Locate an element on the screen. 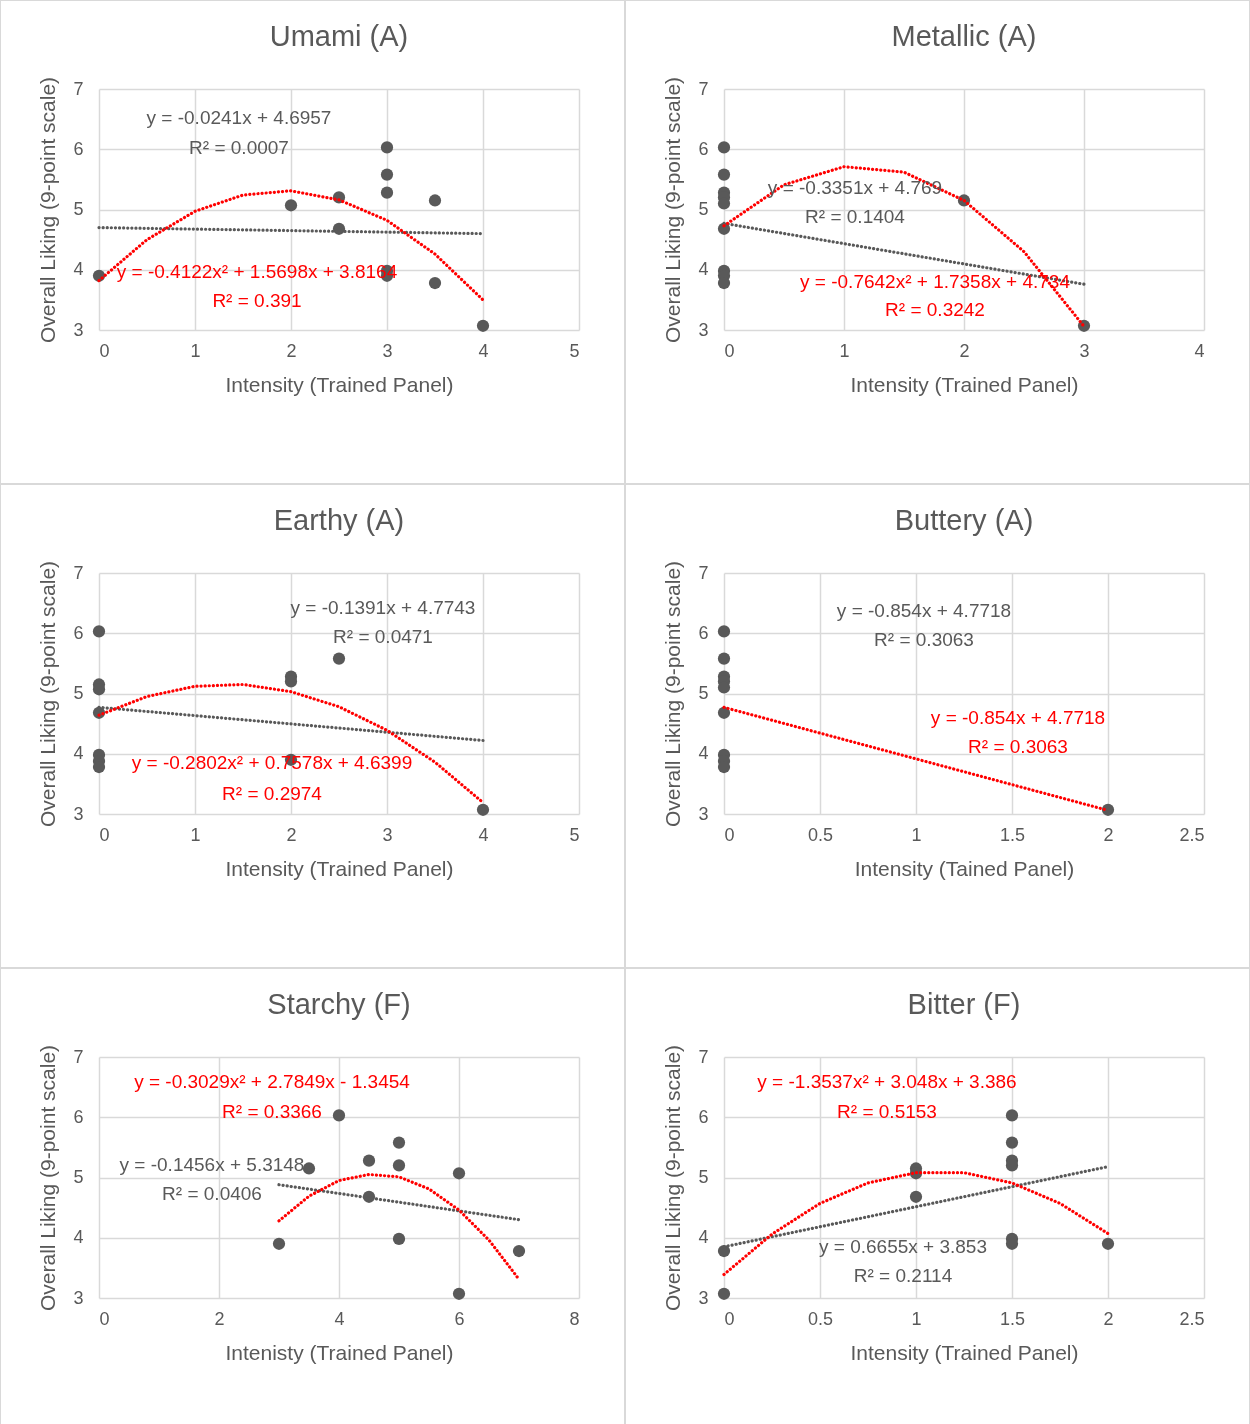 This screenshot has height=1424, width=1250. annotation: y = -0.854x + 4.7718 is located at coordinates (1018, 717).